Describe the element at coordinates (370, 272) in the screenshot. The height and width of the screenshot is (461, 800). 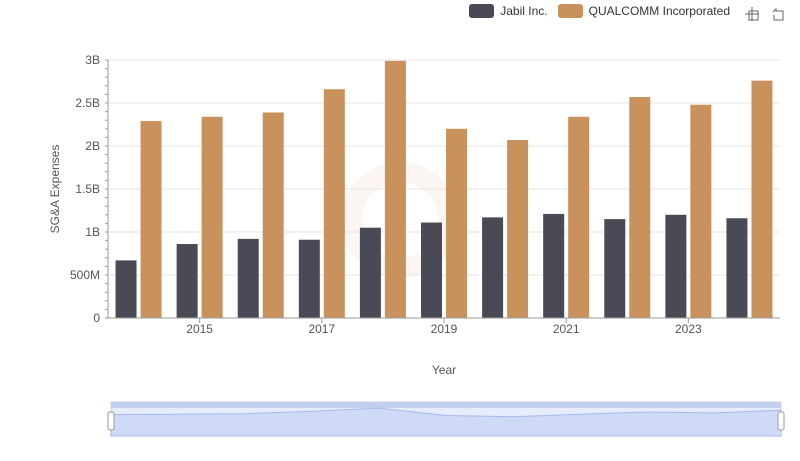
I see `bar-jabil-2018` at that location.